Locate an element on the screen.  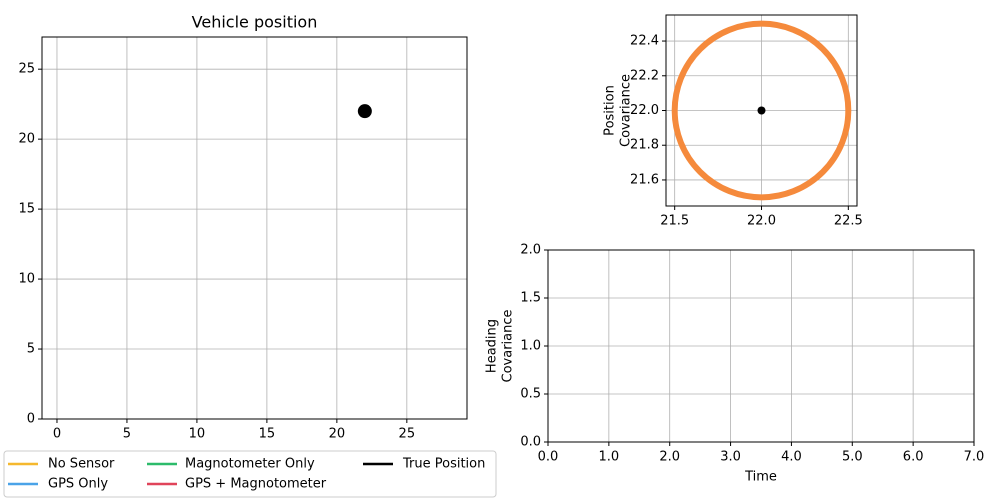
x-tick-label: 0.0 is located at coordinates (548, 457).